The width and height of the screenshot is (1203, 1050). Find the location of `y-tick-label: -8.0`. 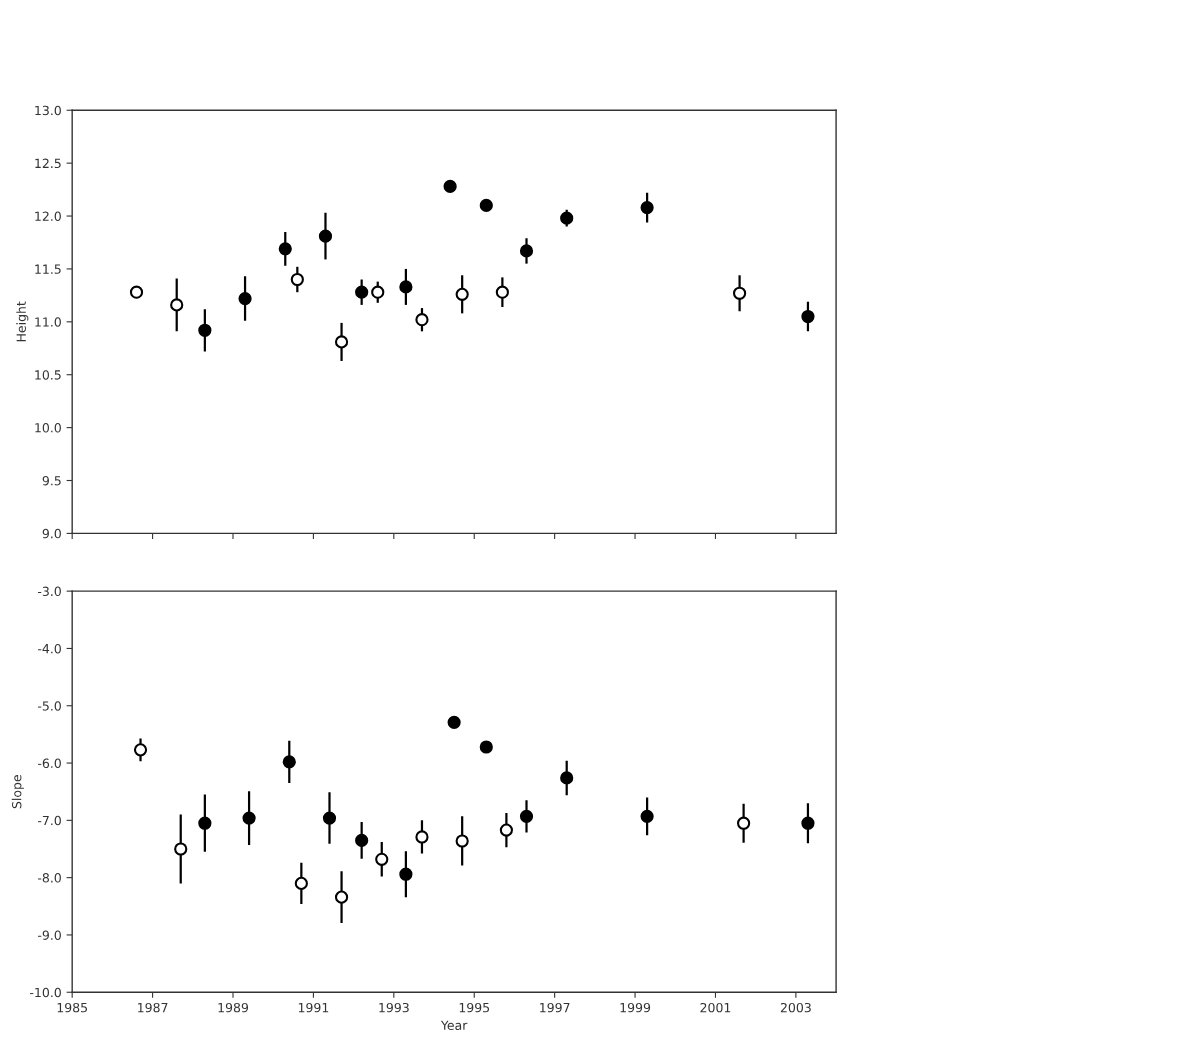

y-tick-label: -8.0 is located at coordinates (49, 878).